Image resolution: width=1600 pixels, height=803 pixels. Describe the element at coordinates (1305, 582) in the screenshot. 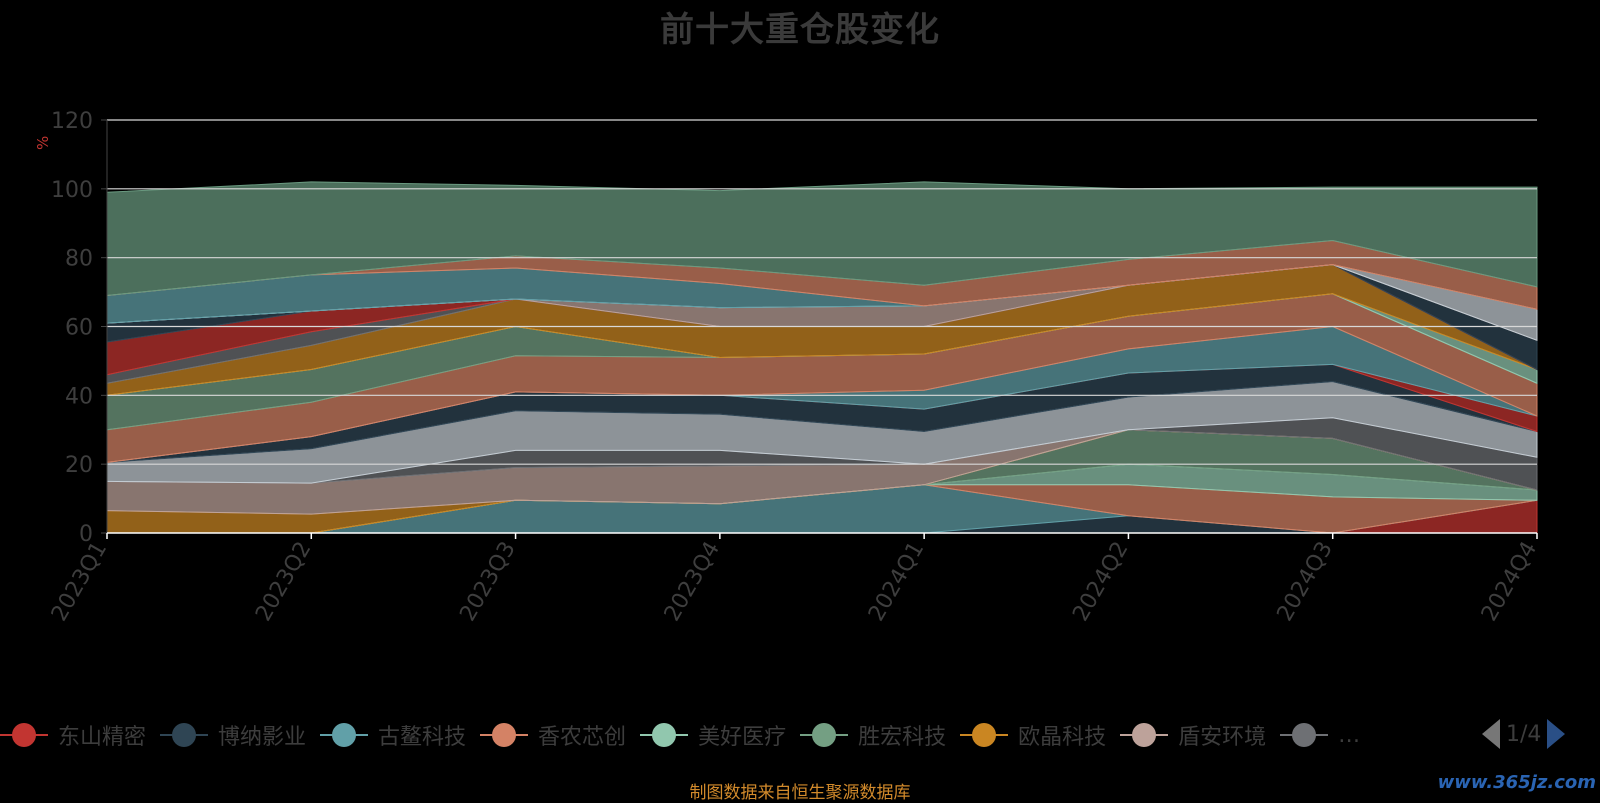

I see `x-tick-label: 2024Q3` at that location.